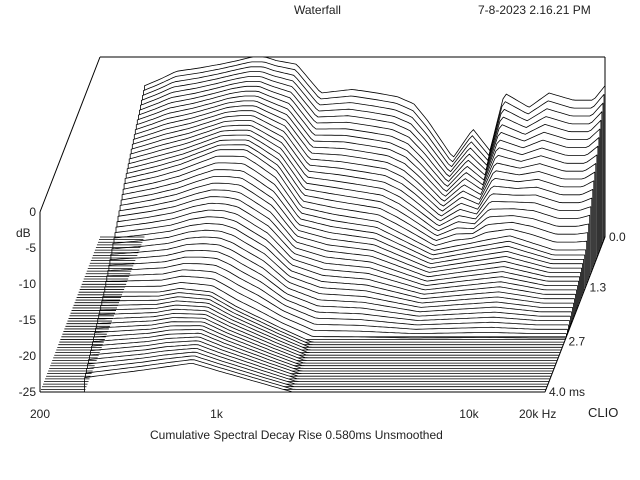  What do you see at coordinates (537, 414) in the screenshot?
I see `x-tick-label: 20k Hz` at bounding box center [537, 414].